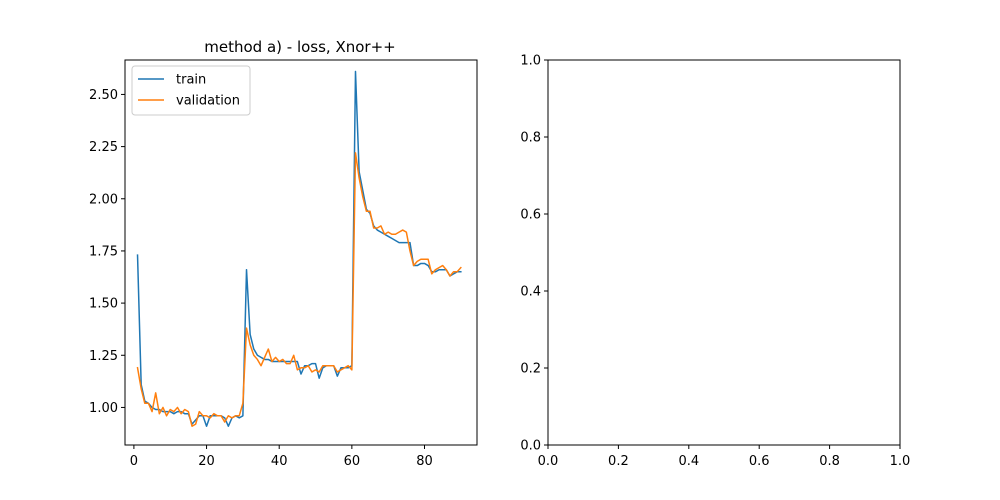 The image size is (1000, 500). I want to click on x-tick-label: 0.8, so click(829, 461).